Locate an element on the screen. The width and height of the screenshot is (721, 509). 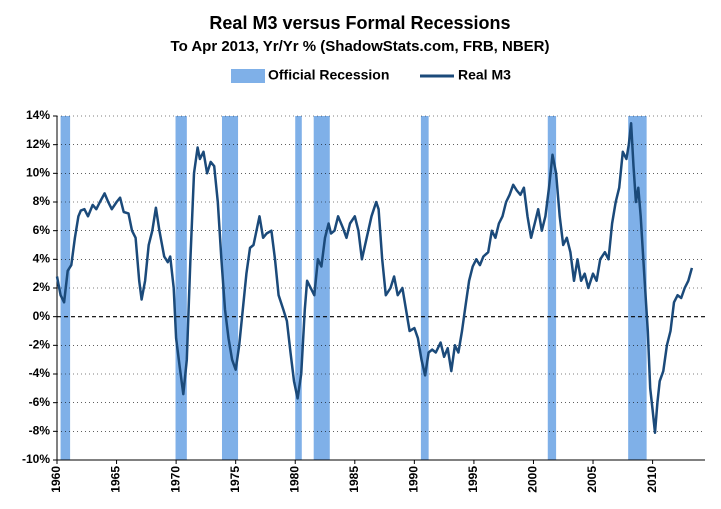
x-tick-label: 1975 is located at coordinates (235, 479).